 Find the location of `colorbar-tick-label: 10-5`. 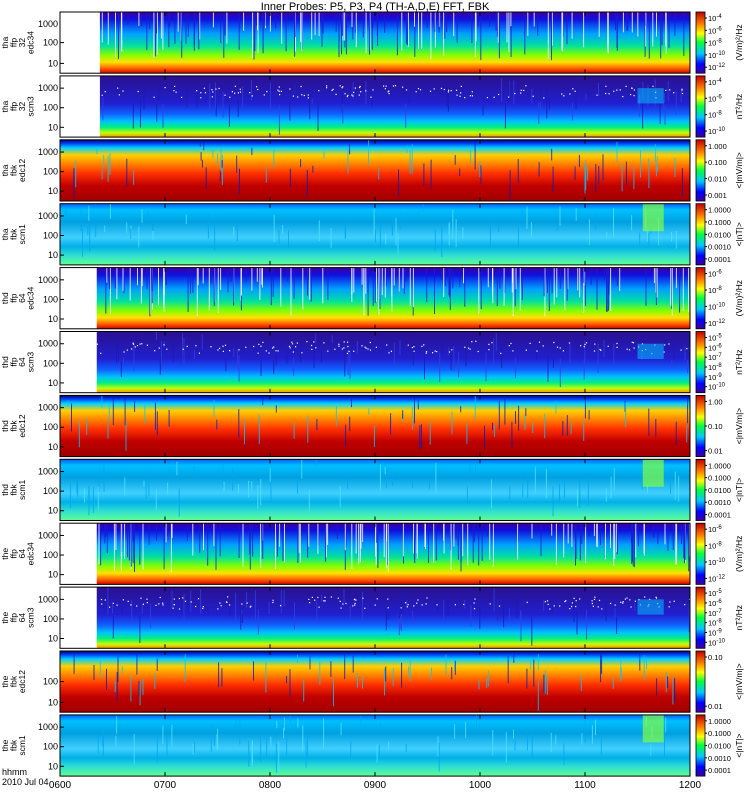

colorbar-tick-label: 10-5 is located at coordinates (715, 338).